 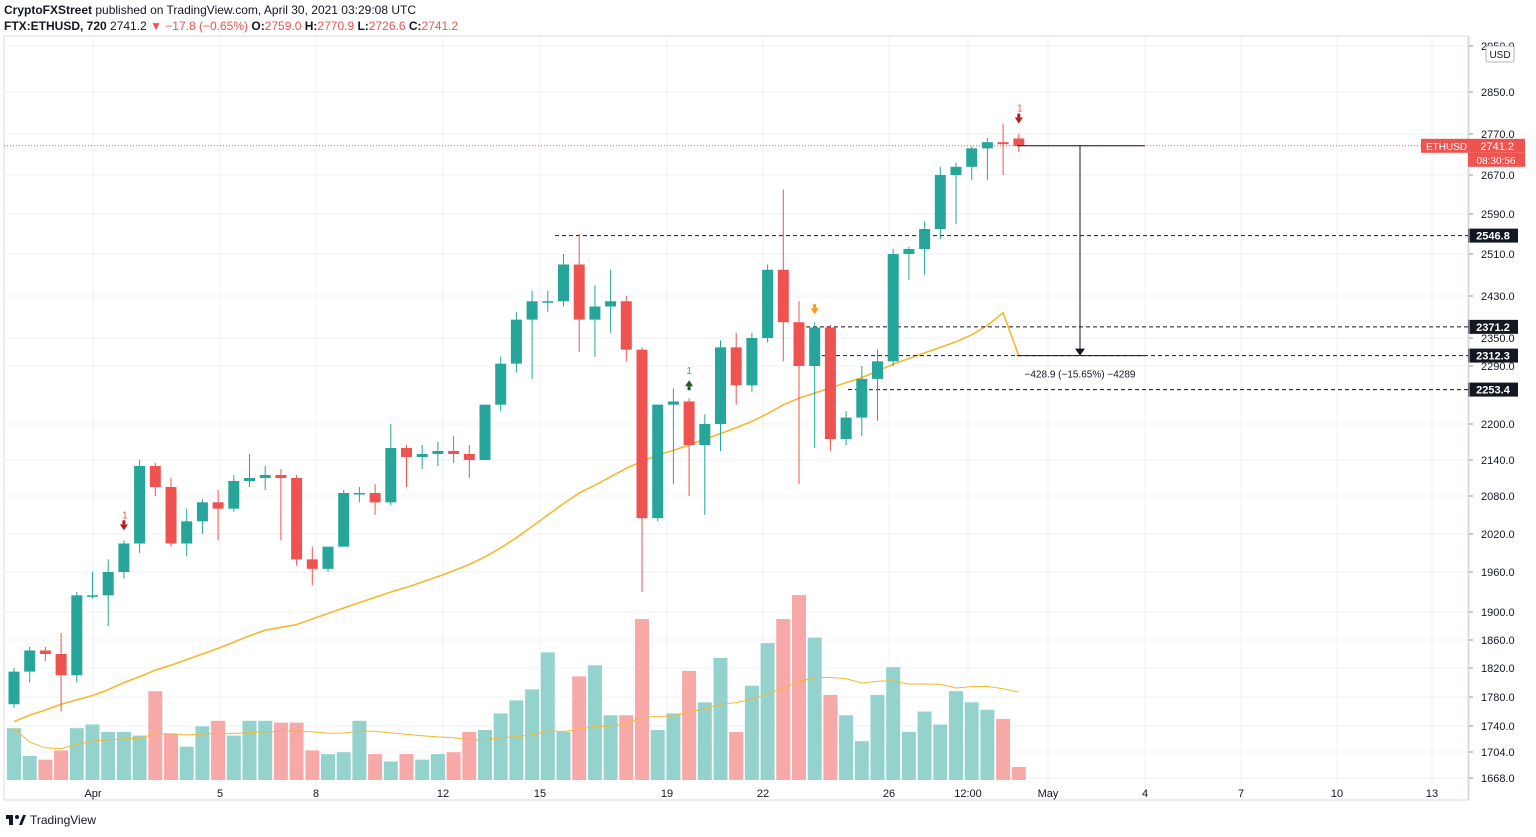 What do you see at coordinates (1498, 535) in the screenshot?
I see `y-tick-label: 2020.0` at bounding box center [1498, 535].